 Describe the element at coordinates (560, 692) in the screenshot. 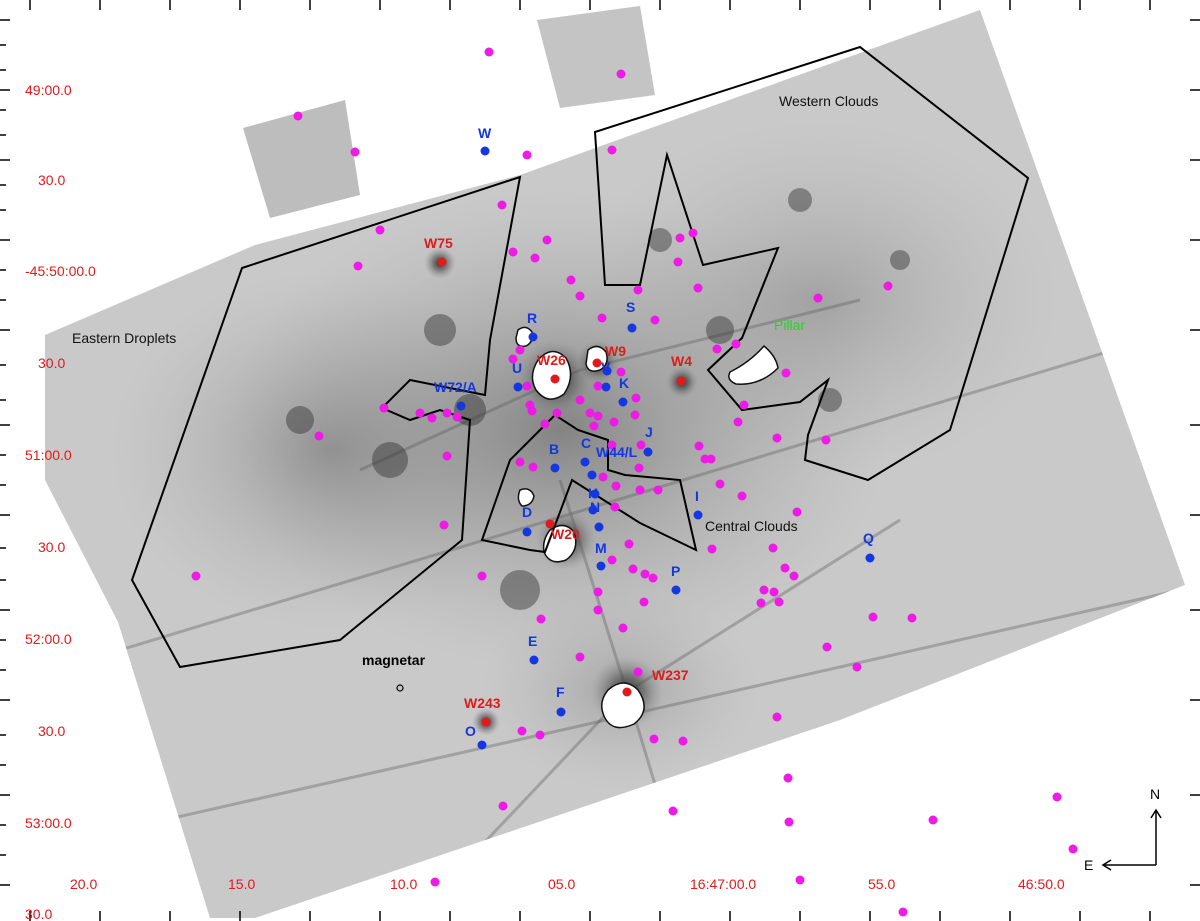

I see `star-label-f: F` at that location.